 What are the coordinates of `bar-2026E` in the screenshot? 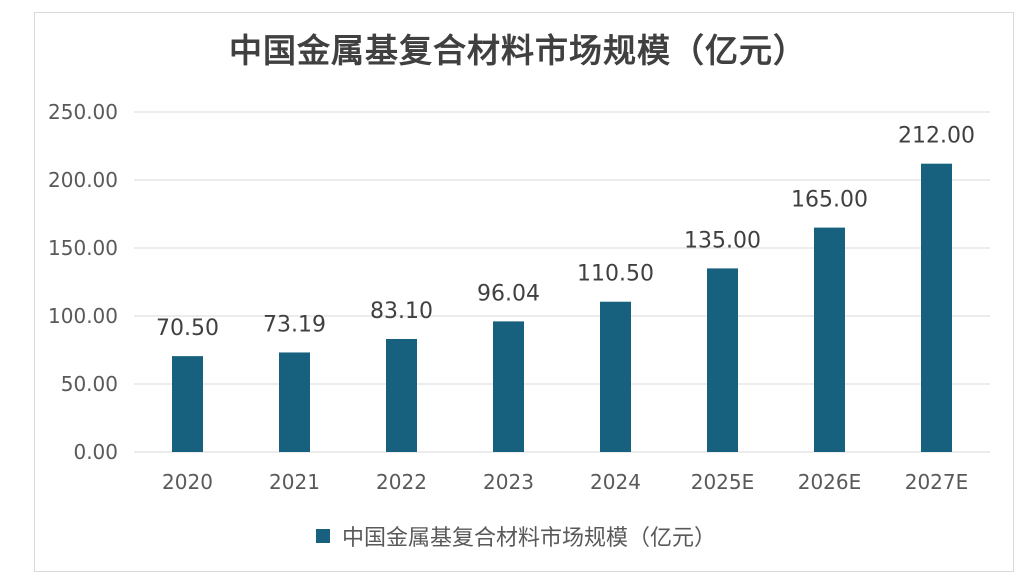 It's located at (829, 339).